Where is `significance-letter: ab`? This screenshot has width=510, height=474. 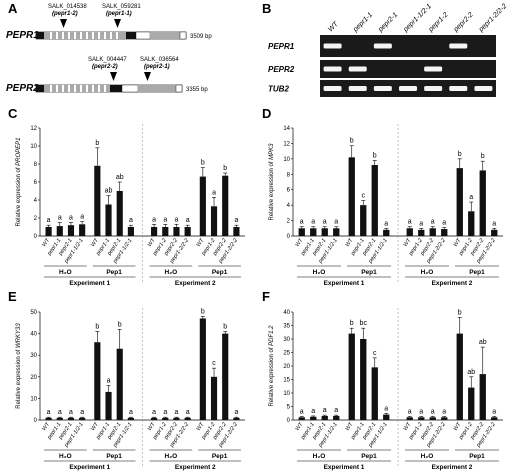
significance-letter: ab is located at coordinates (120, 177).